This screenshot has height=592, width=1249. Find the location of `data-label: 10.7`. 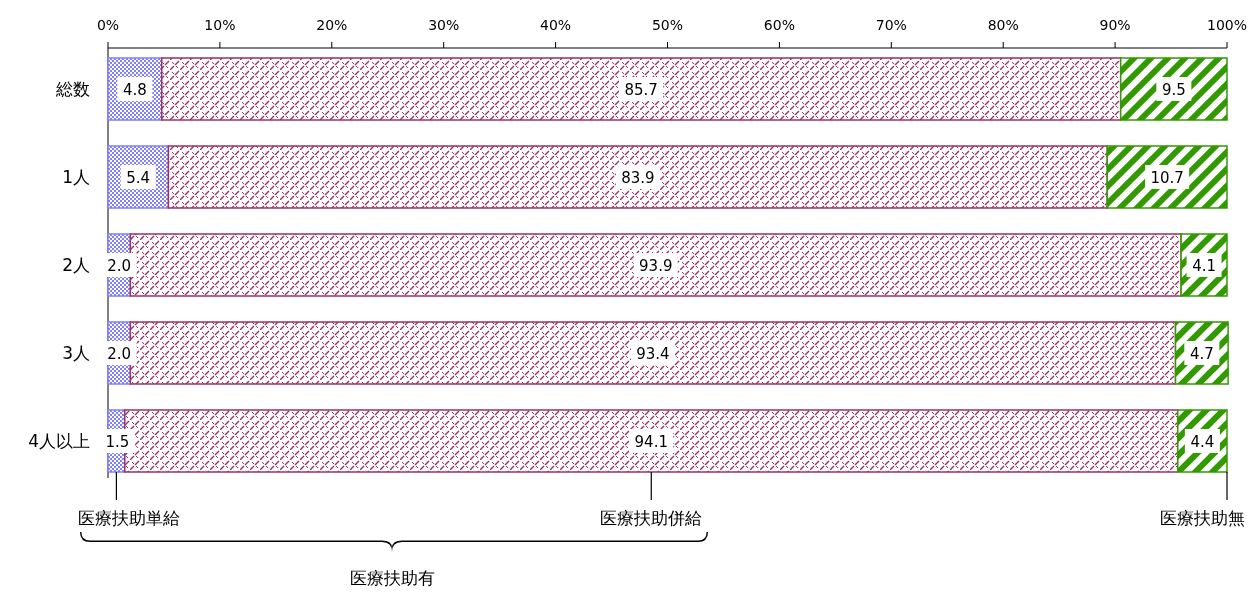

data-label: 10.7 is located at coordinates (1167, 178).